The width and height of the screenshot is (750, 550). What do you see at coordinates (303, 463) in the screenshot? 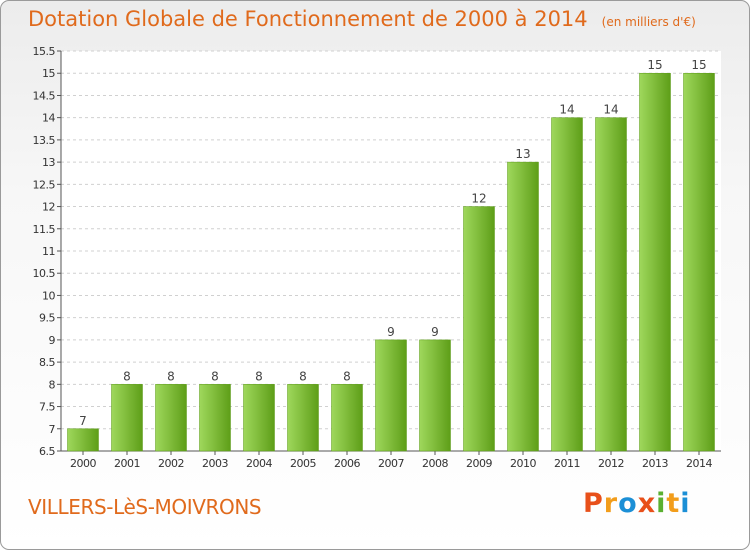
I see `x-tick-label: 2005` at bounding box center [303, 463].